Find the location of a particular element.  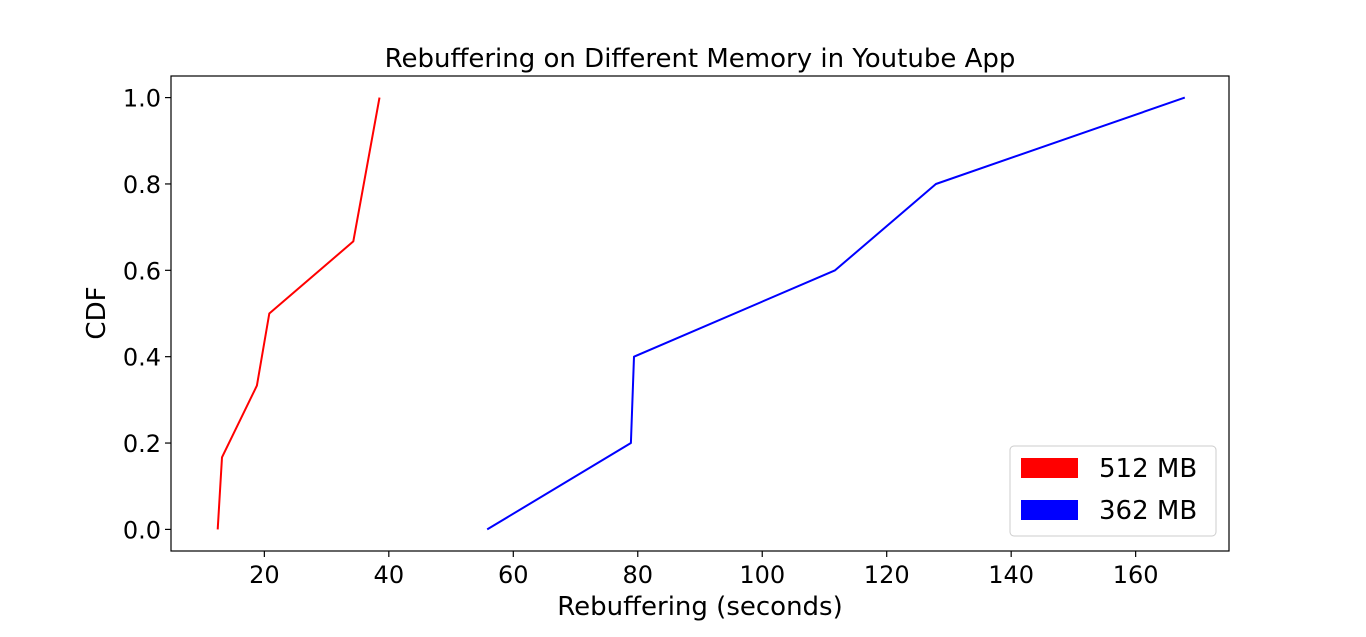

y-tick-label: 0.0 is located at coordinates (142, 530).